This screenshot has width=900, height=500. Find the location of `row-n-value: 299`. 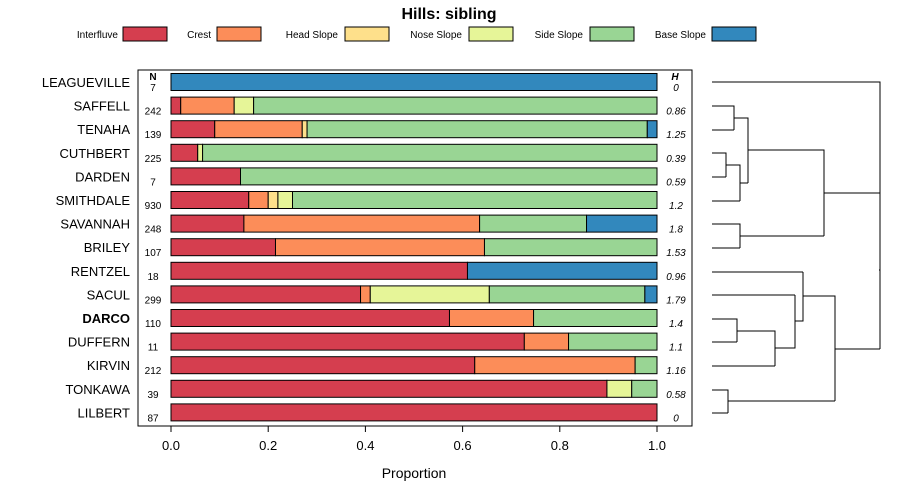

row-n-value: 299 is located at coordinates (153, 300).